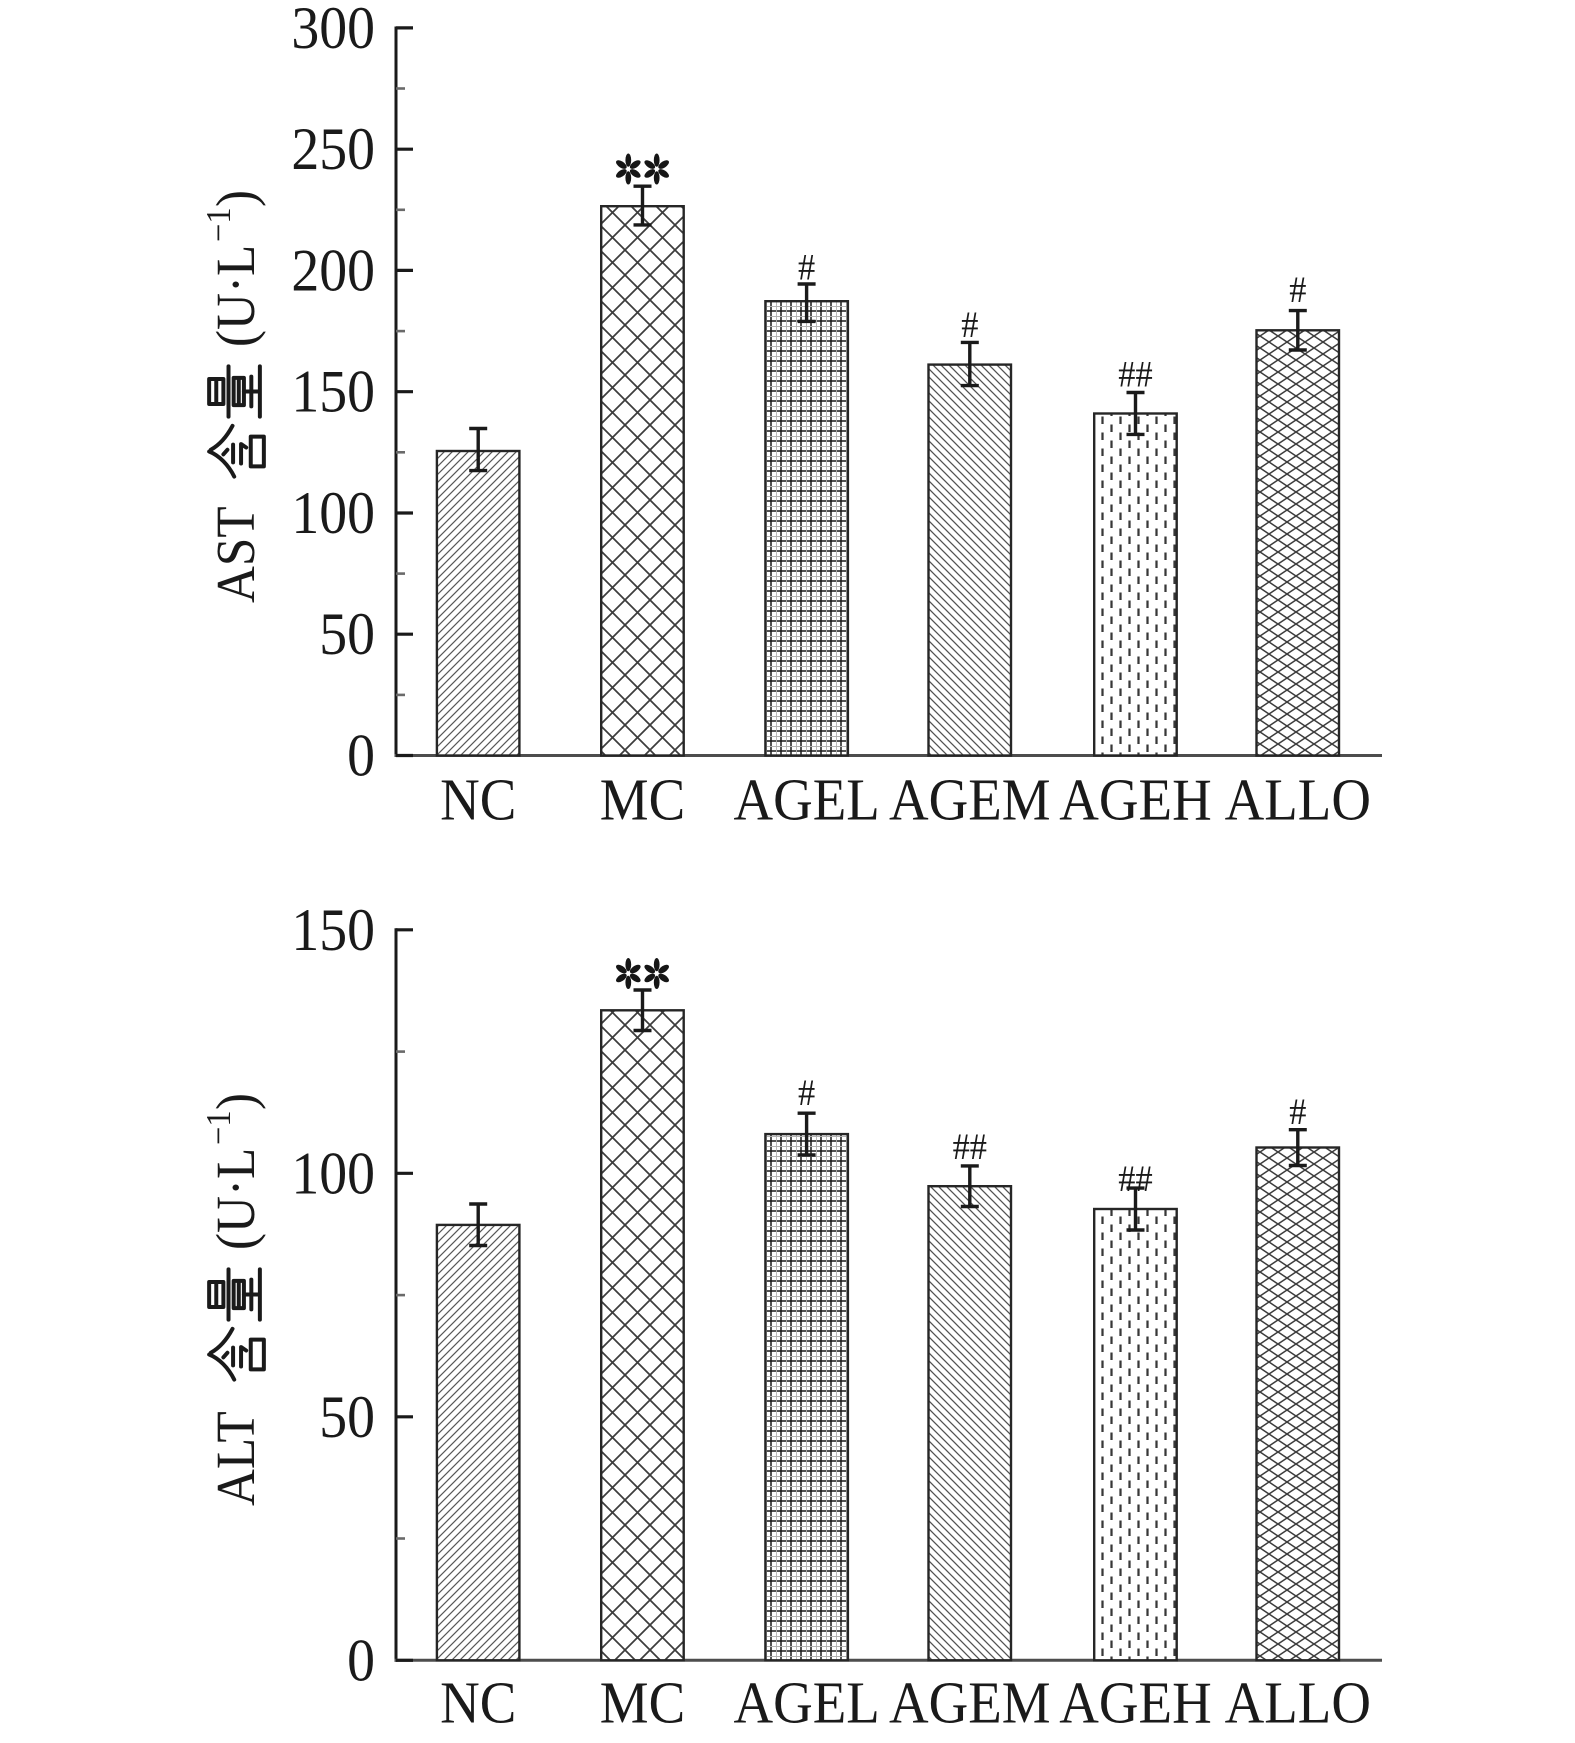 The width and height of the screenshot is (1575, 1743). What do you see at coordinates (236, 554) in the screenshot?
I see `svg-text: AST` at bounding box center [236, 554].